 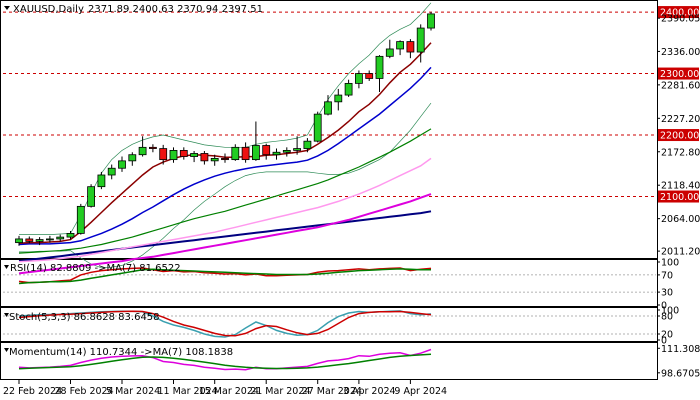 I want to click on time-tick-label: 21 Mar 2024, so click(x=280, y=391).